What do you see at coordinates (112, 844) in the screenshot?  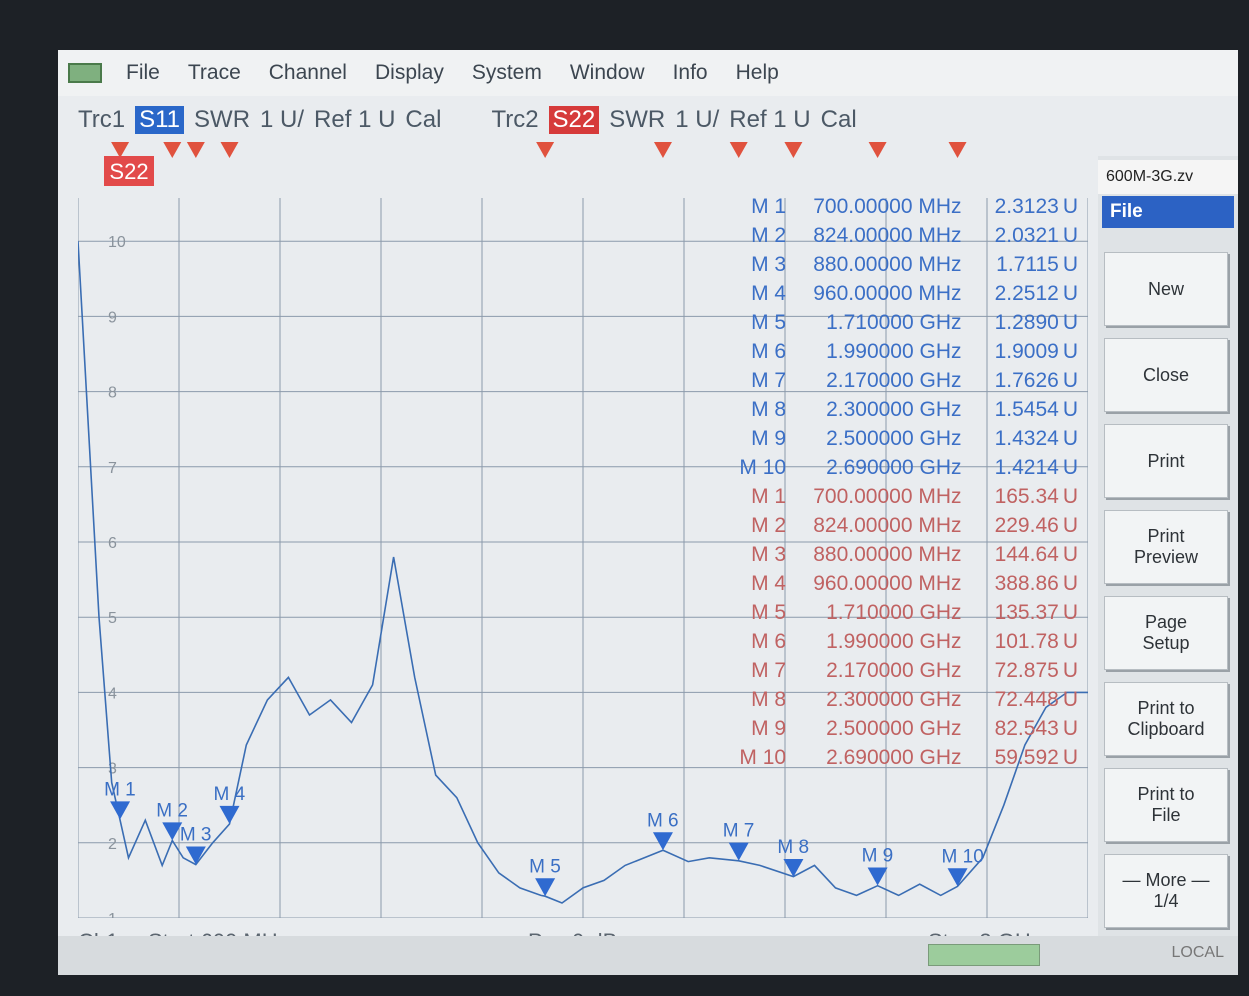 I see `y-tick-label: 2` at bounding box center [112, 844].